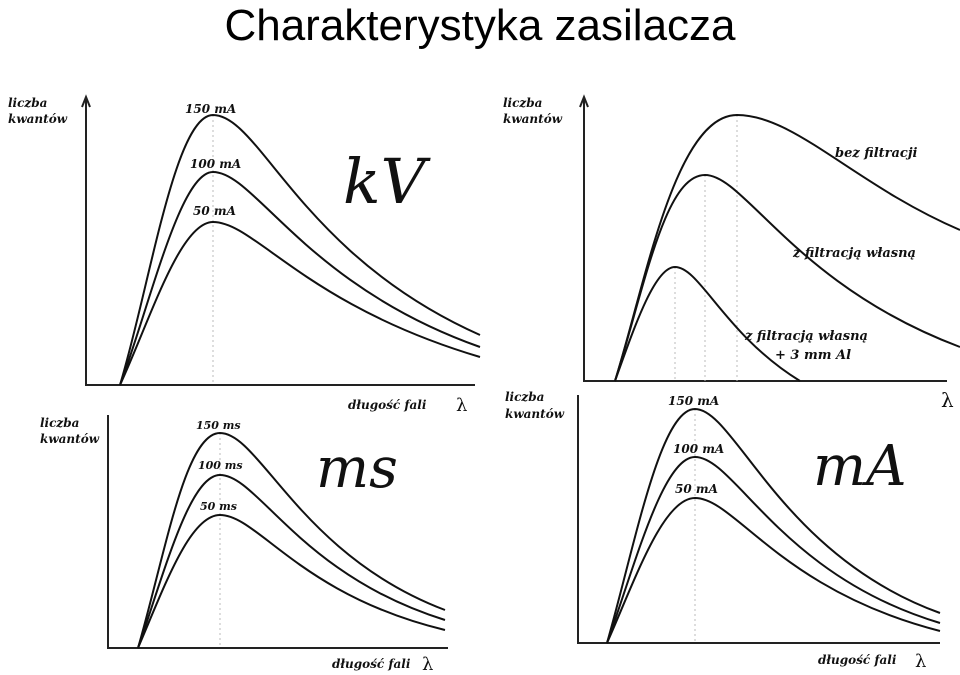 The width and height of the screenshot is (960, 675). Describe the element at coordinates (86, 101) in the screenshot. I see `kv-y-arrow` at that location.